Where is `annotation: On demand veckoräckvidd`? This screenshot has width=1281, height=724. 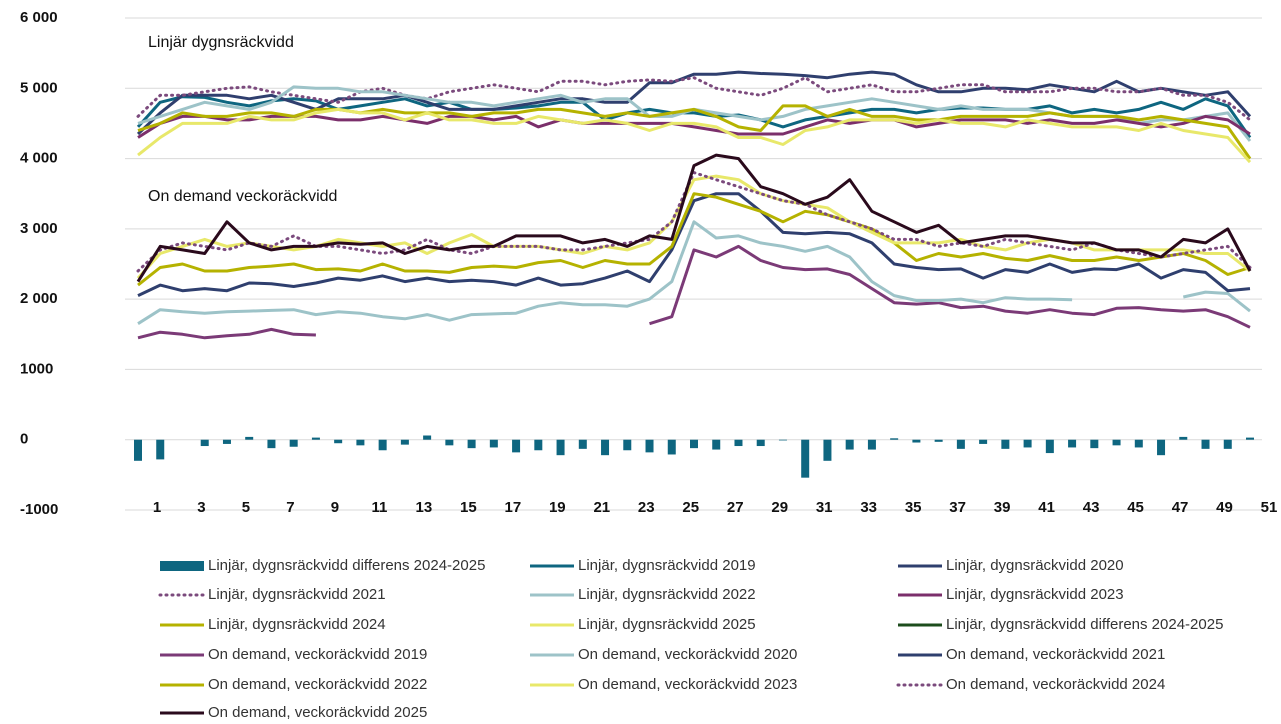
annotation: On demand veckoräckvidd is located at coordinates (242, 196).